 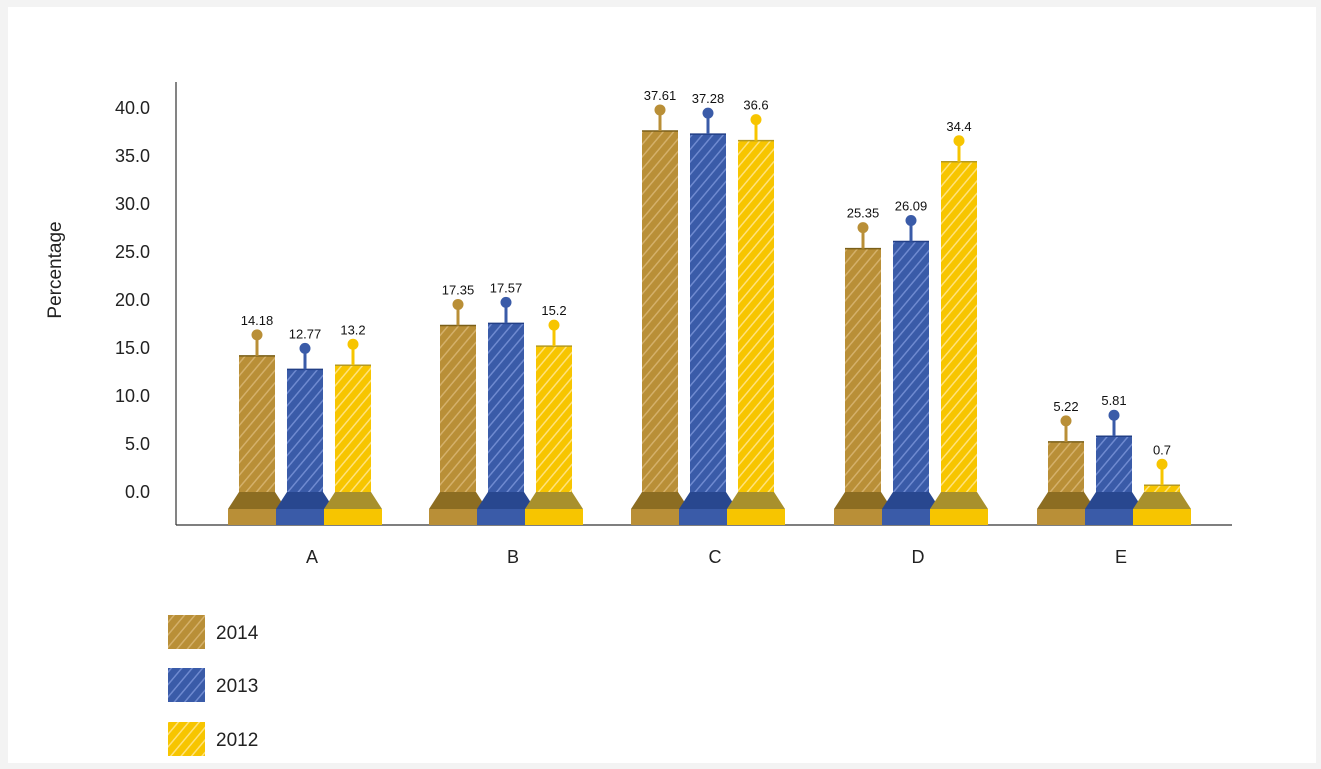 I want to click on bar-e-2012: 0.7, so click(x=1162, y=483).